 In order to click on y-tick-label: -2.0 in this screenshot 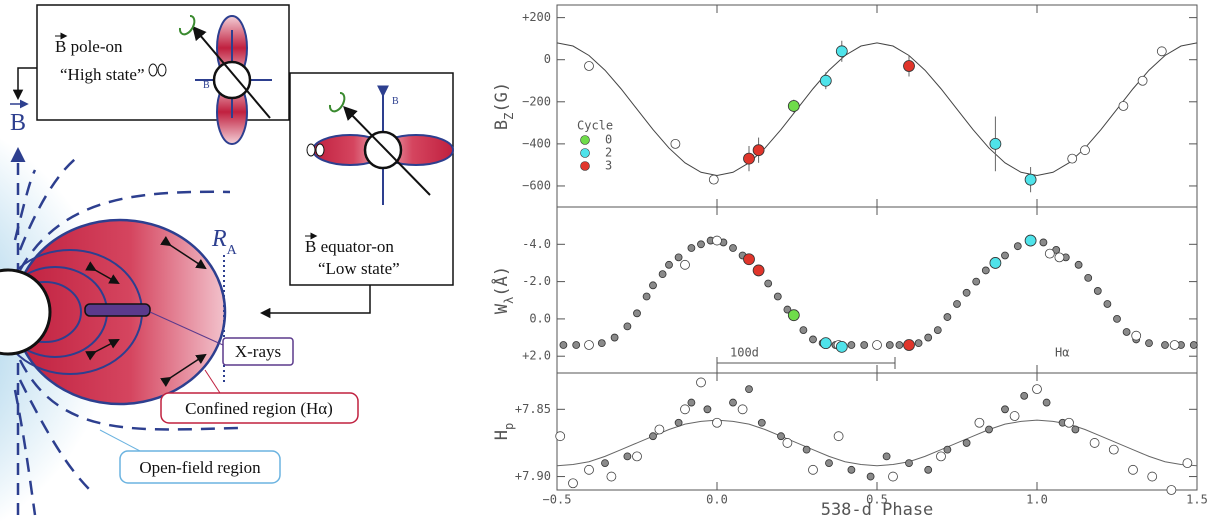, I will do `click(536, 281)`.